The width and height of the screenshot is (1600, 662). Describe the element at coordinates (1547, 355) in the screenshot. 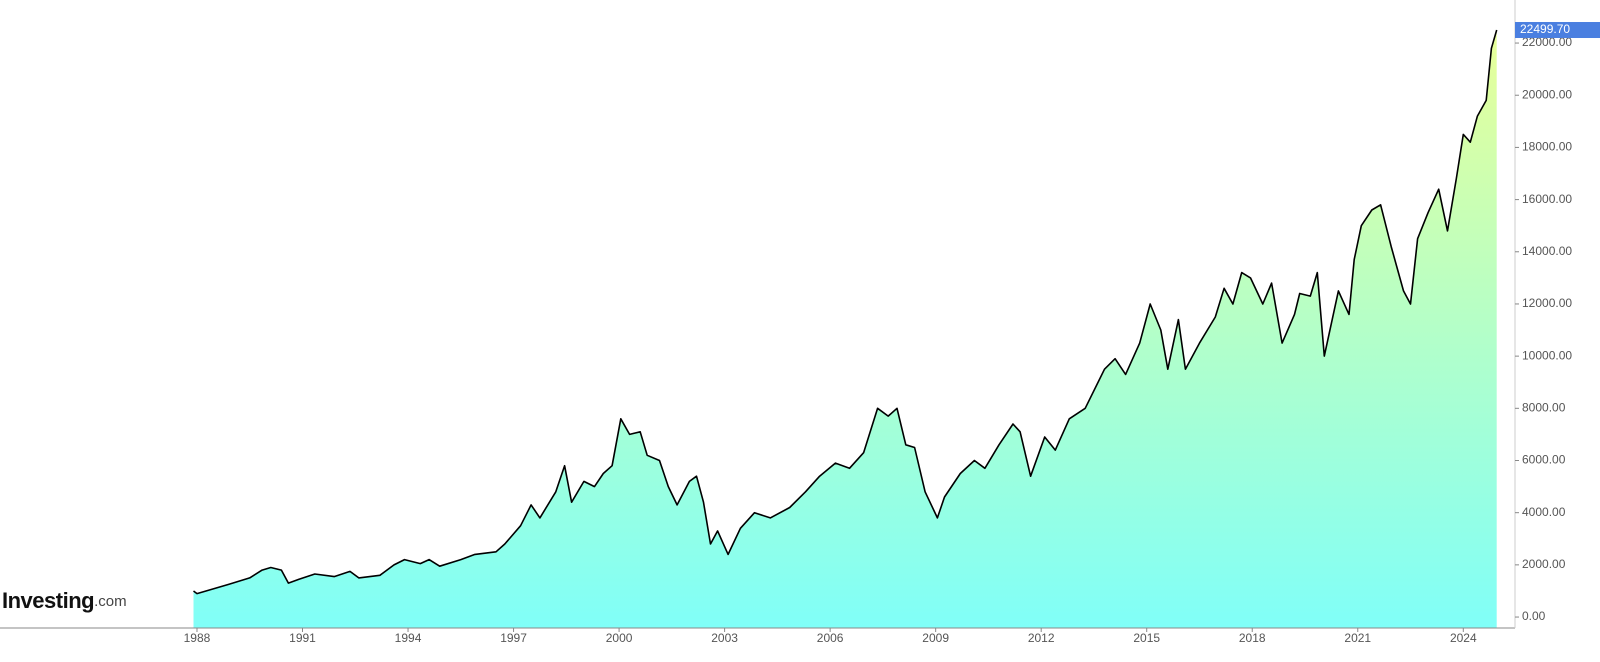

I see `y-tick-label: 10000.00` at that location.